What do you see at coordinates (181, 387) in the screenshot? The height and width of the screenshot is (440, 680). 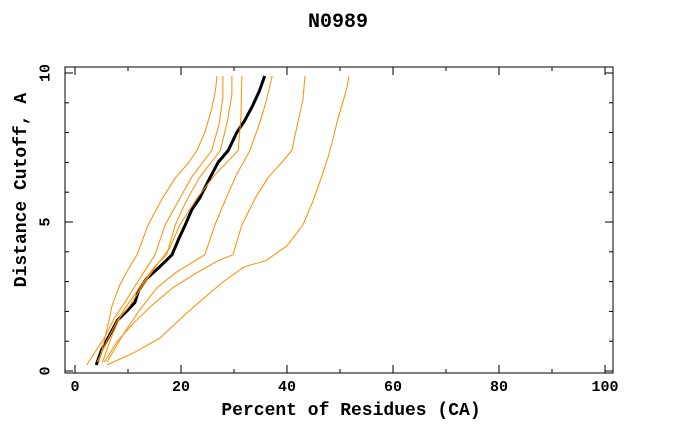 I see `x-tick-label-20: 20` at bounding box center [181, 387].